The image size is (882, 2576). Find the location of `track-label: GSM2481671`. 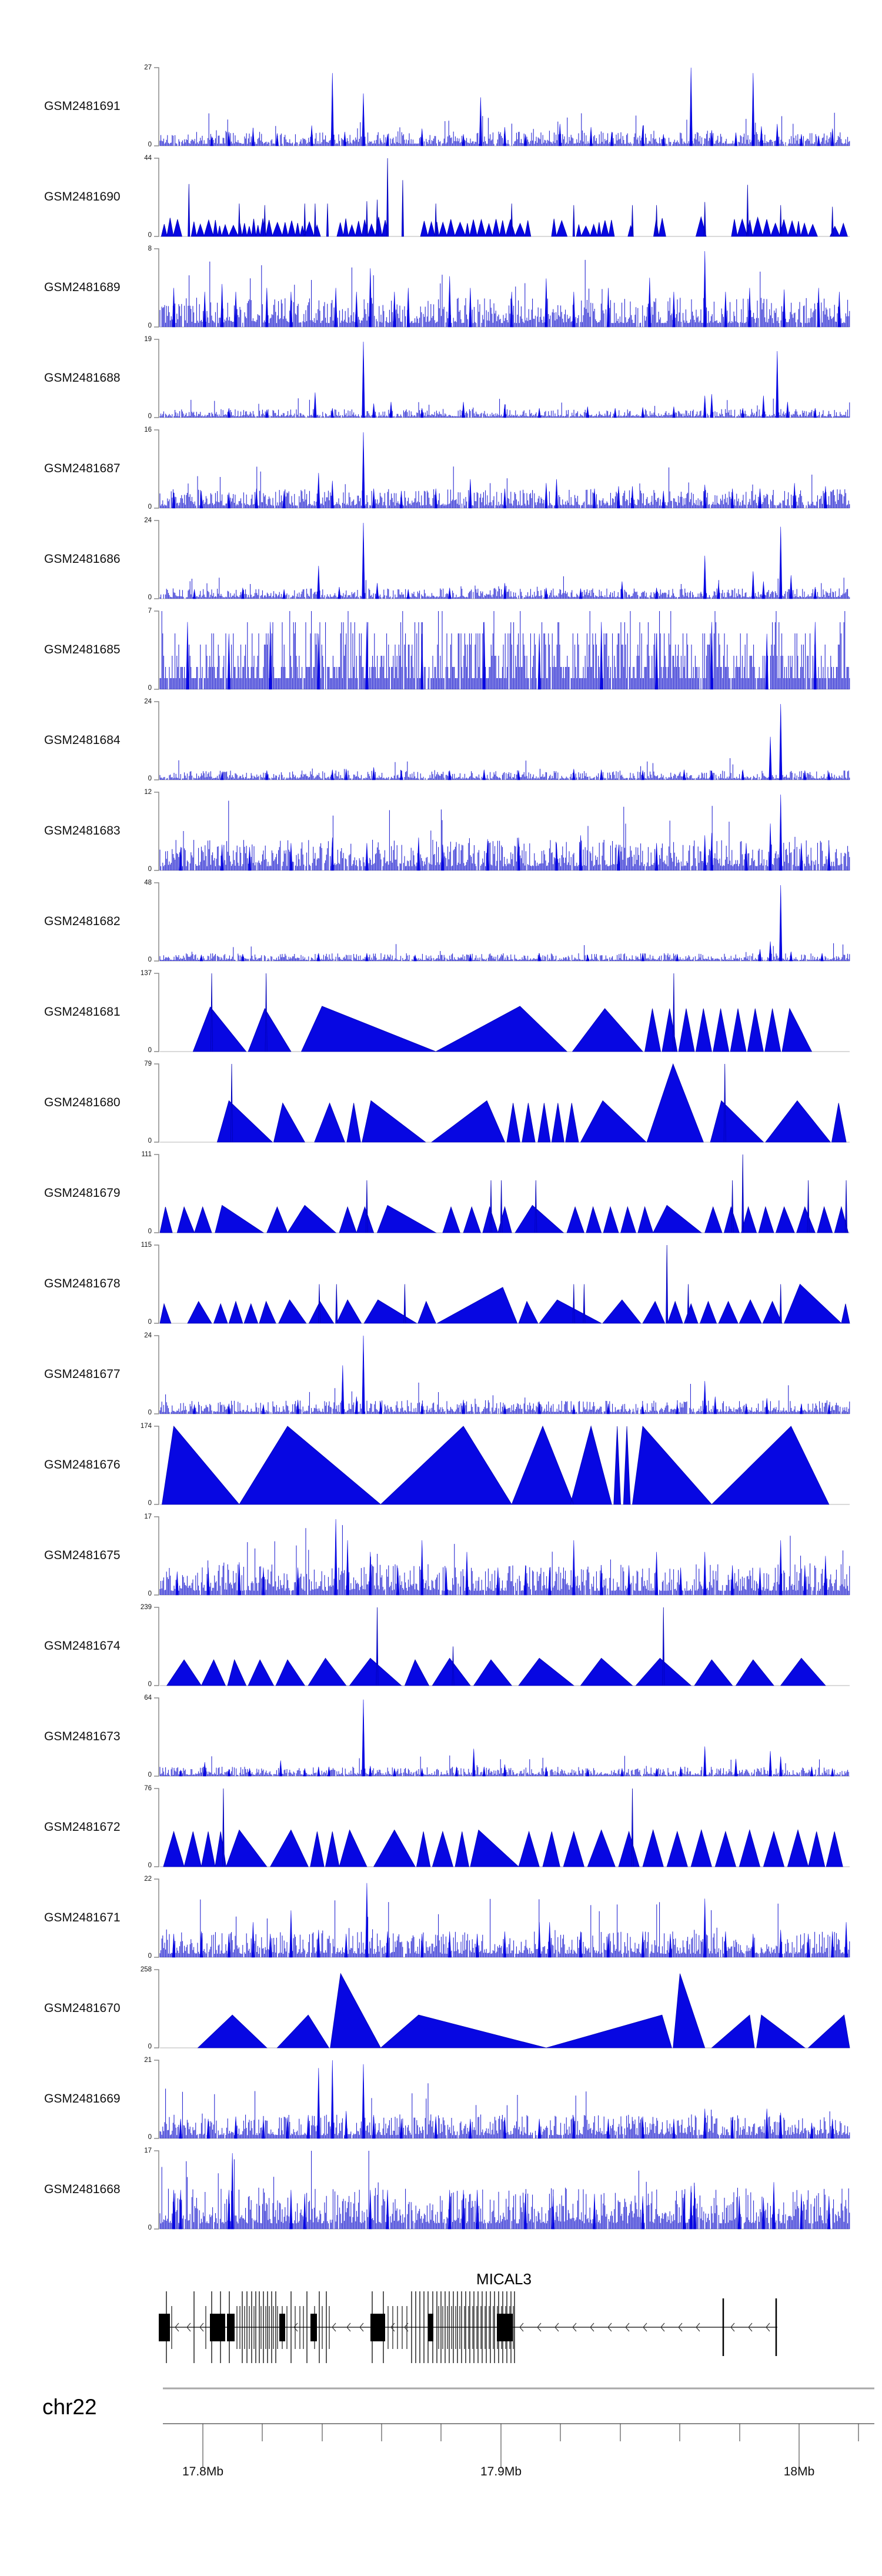

track-label: GSM2481671 is located at coordinates (82, 1917).